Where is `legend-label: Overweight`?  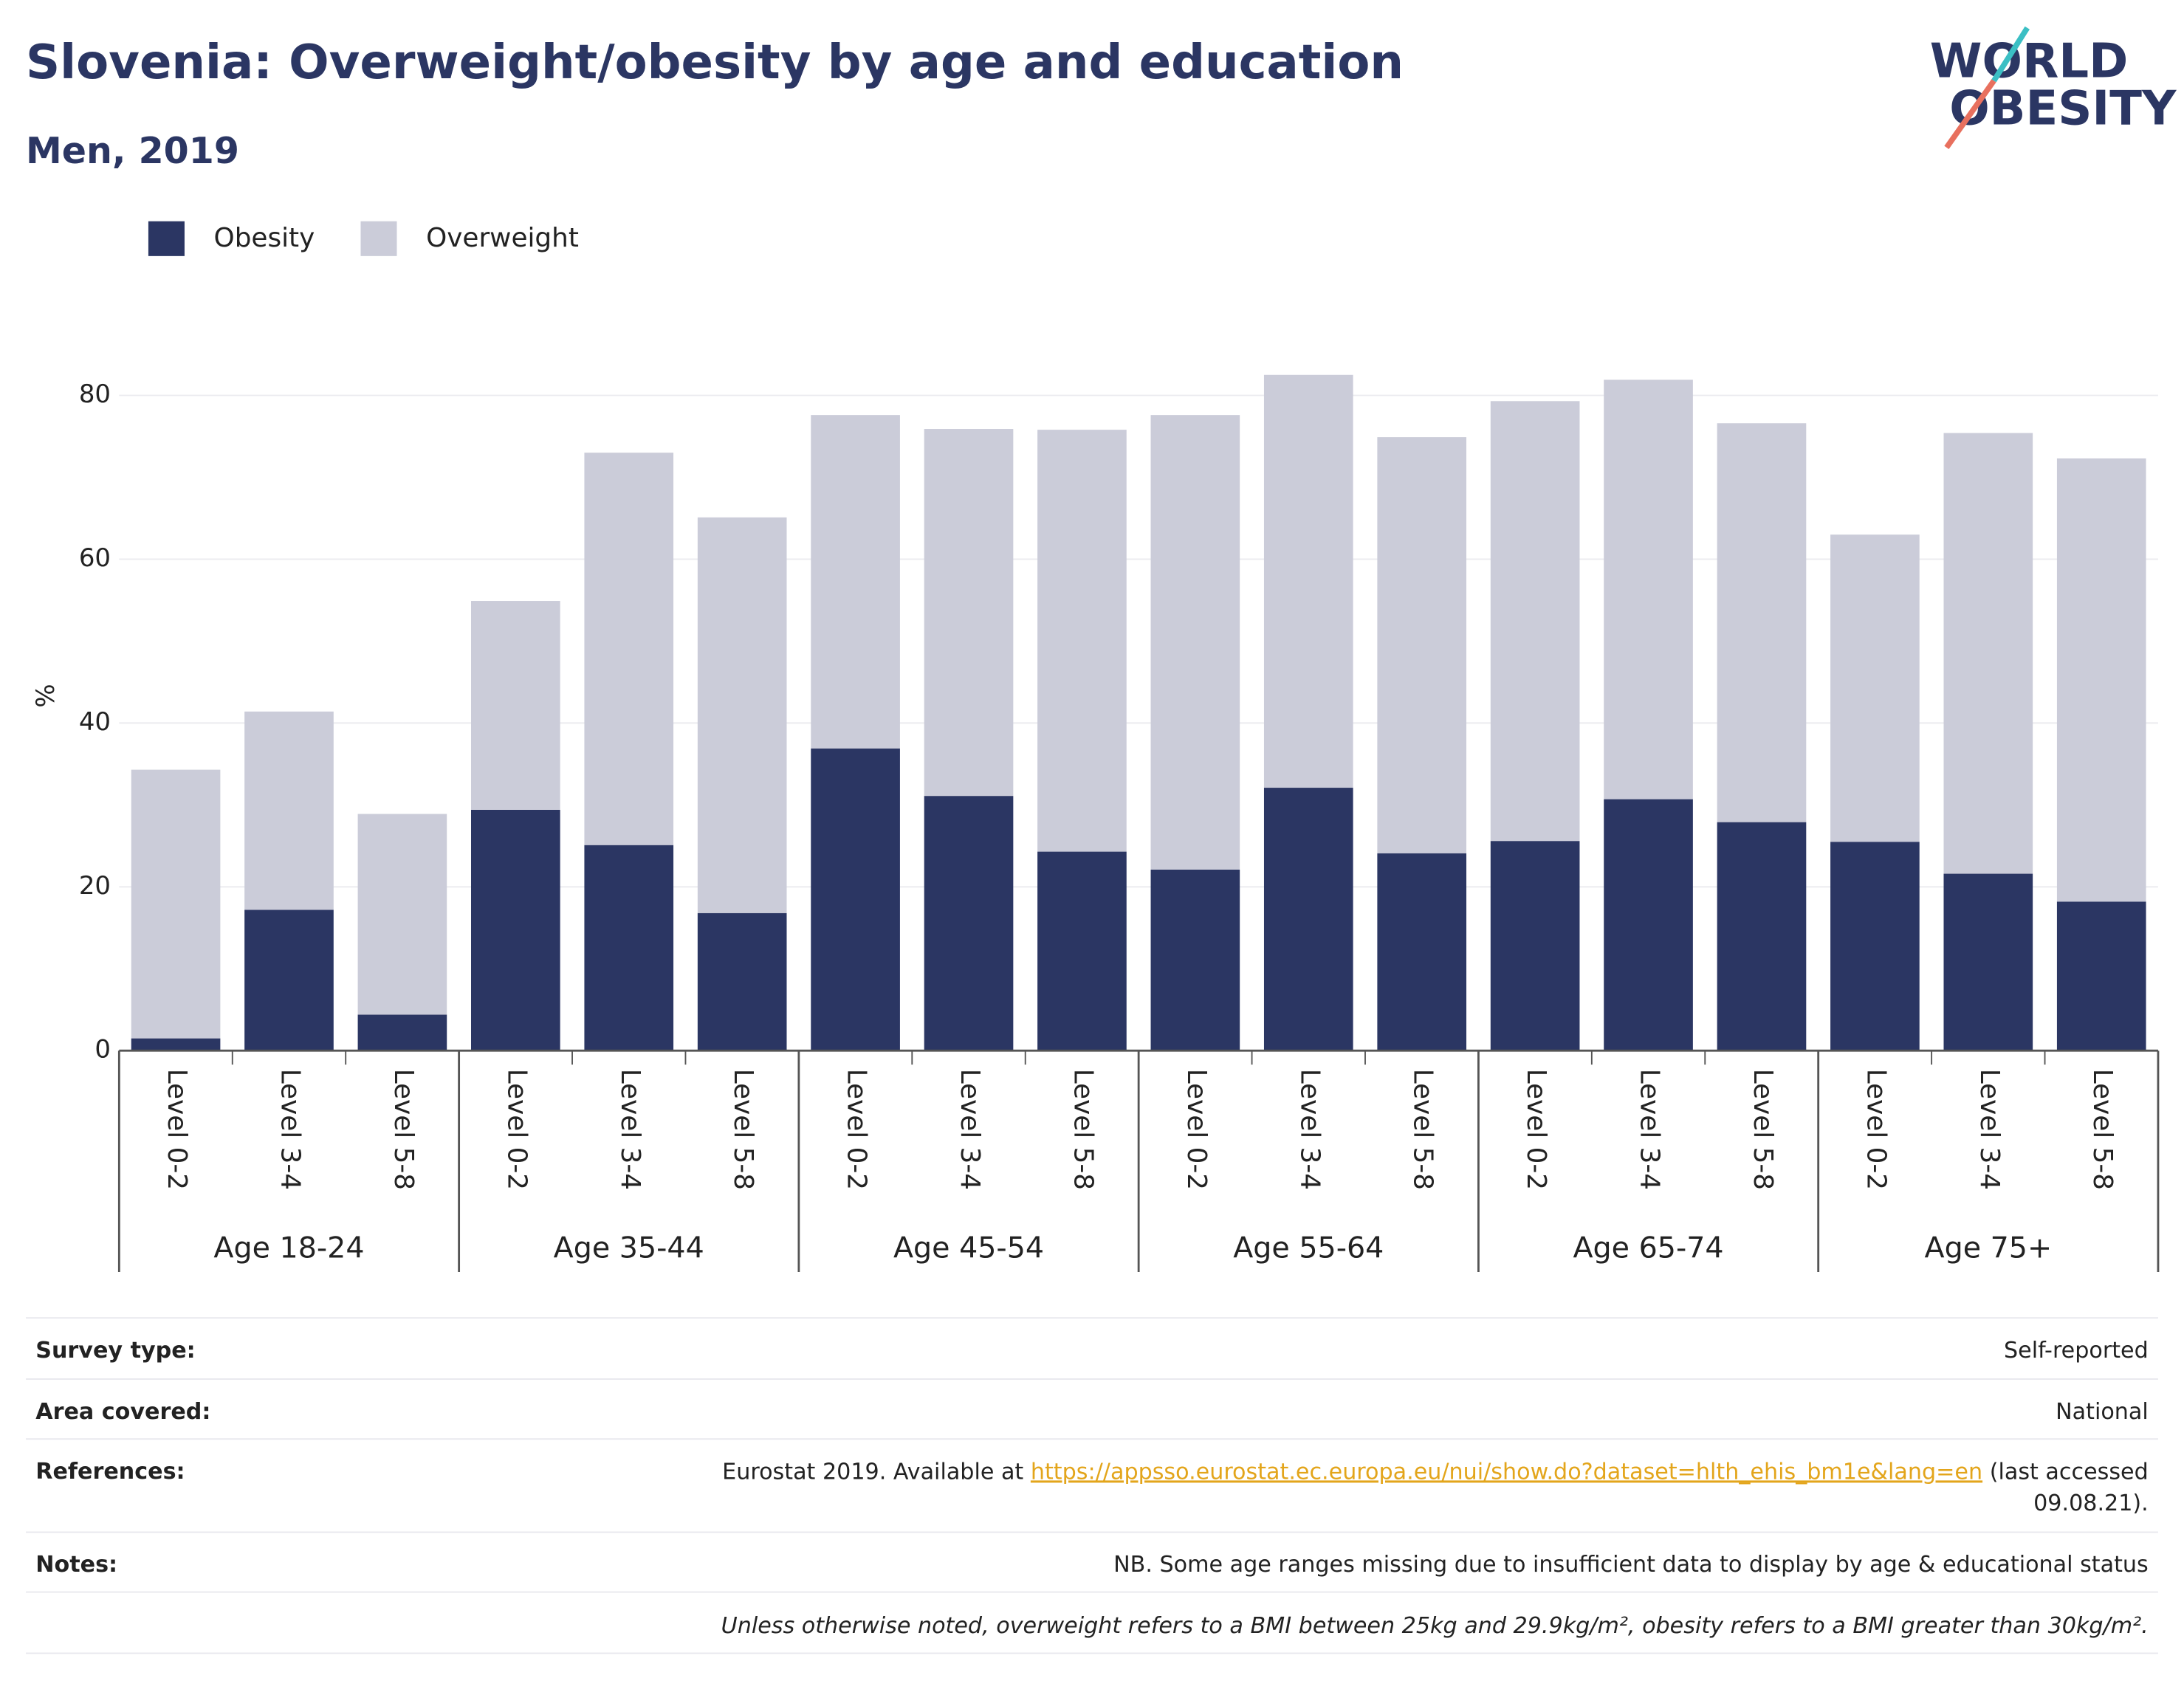
legend-label: Overweight is located at coordinates (503, 238).